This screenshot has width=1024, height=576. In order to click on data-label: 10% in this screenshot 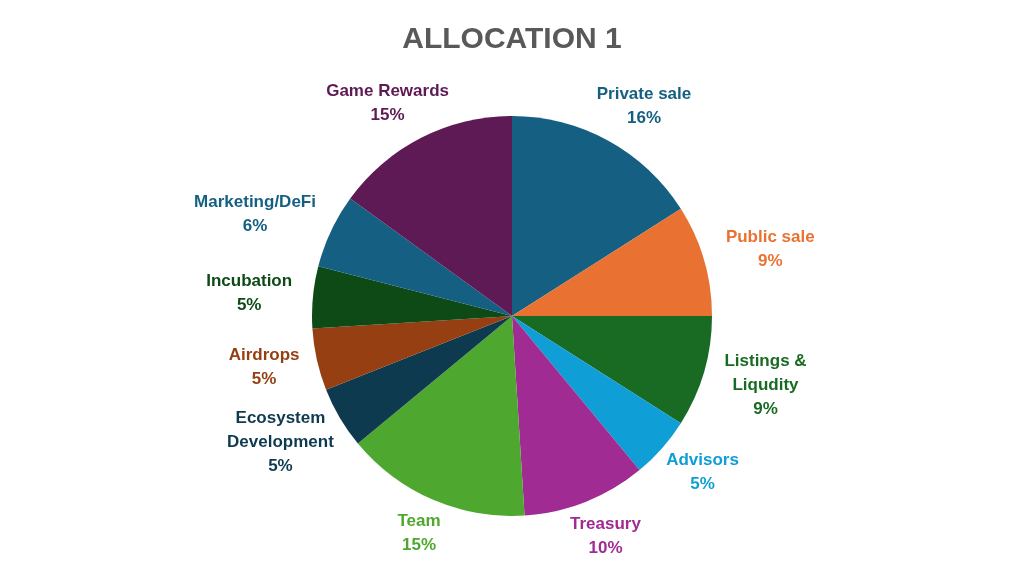, I will do `click(605, 548)`.